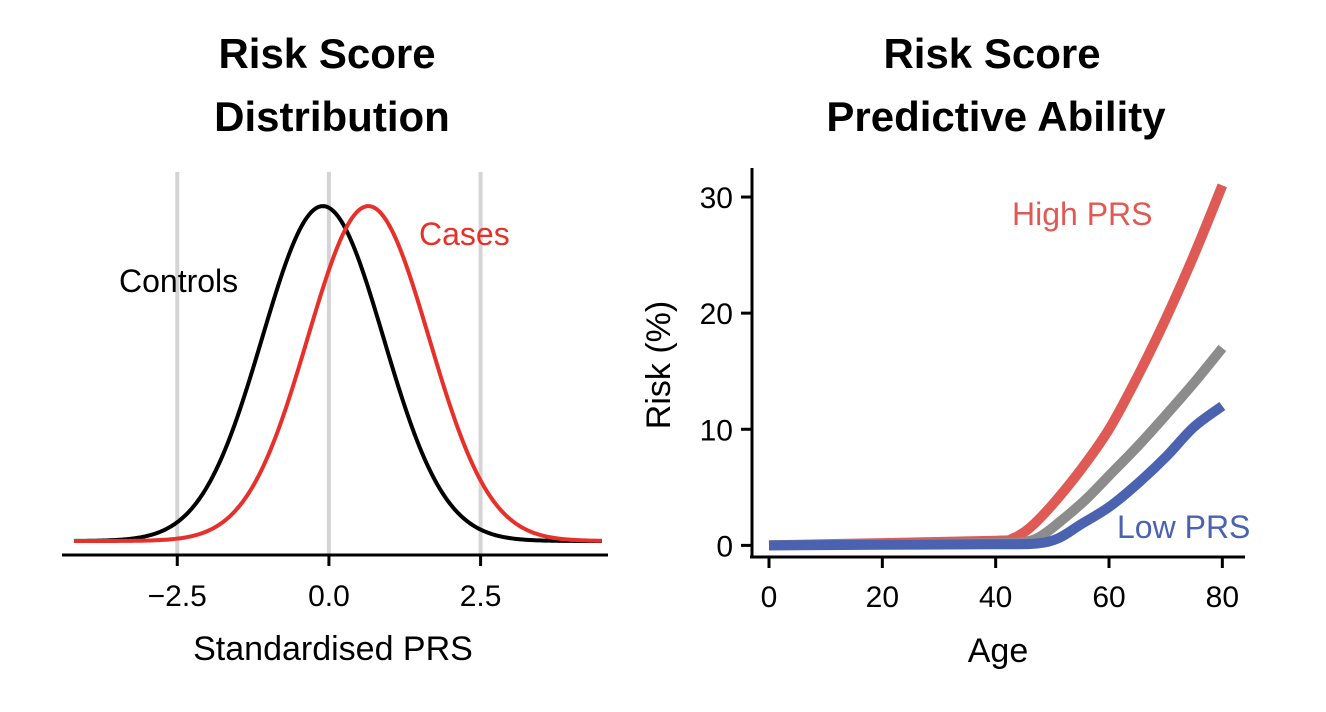 The height and width of the screenshot is (712, 1326). What do you see at coordinates (329, 596) in the screenshot?
I see `left-x-tick-label-1: 0.0` at bounding box center [329, 596].